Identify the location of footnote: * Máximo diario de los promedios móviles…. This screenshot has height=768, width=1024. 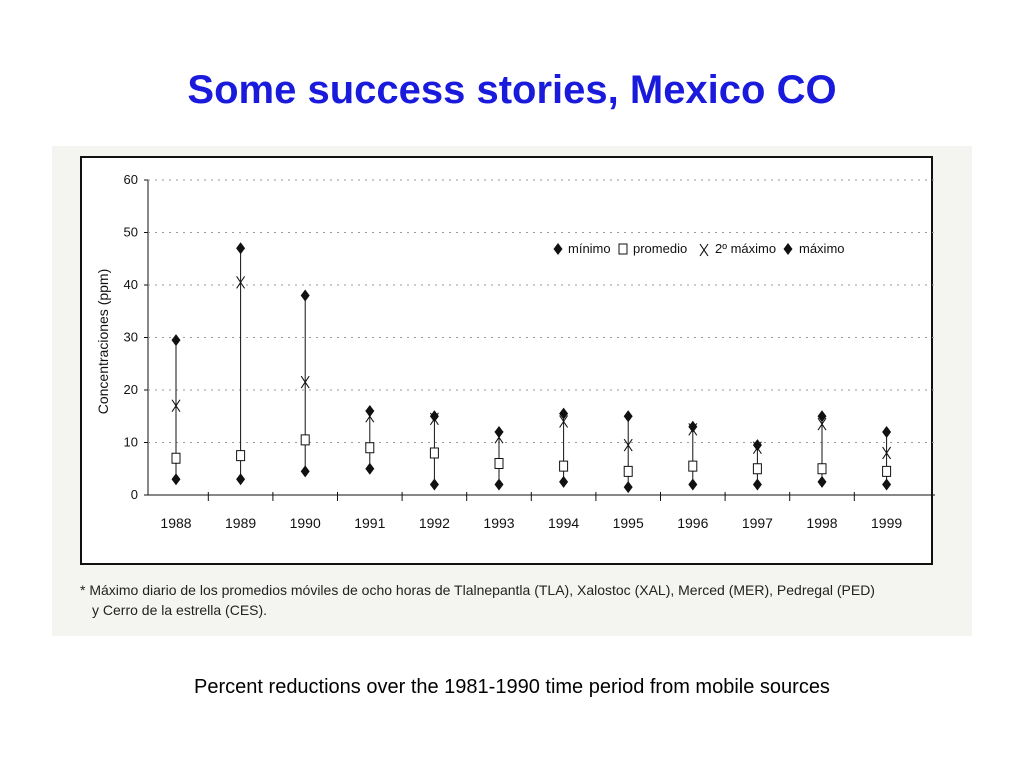
(520, 600).